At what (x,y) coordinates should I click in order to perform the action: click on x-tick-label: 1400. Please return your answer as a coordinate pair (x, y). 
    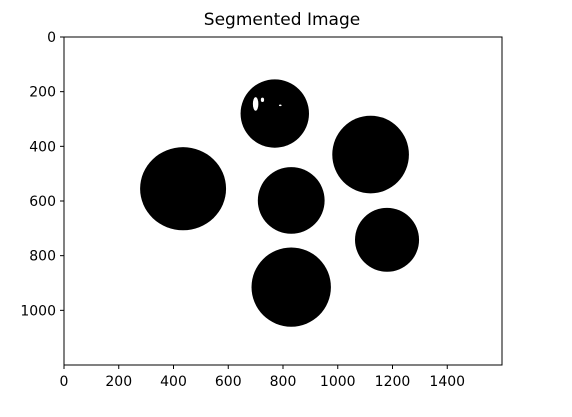
    Looking at the image, I should click on (447, 382).